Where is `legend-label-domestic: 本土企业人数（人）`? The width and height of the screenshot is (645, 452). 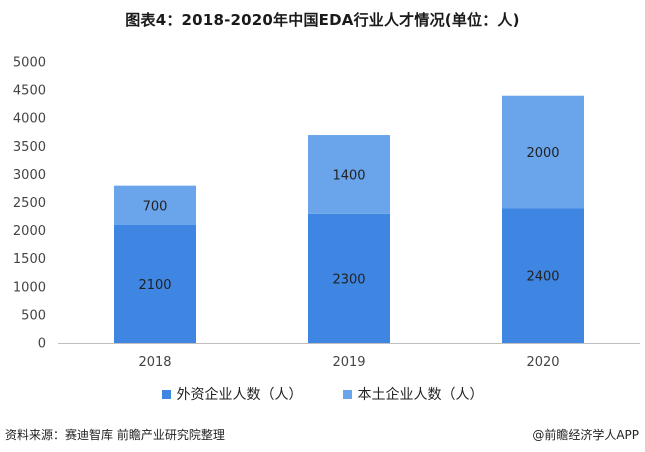 legend-label-domestic: 本土企业人数（人） is located at coordinates (420, 395).